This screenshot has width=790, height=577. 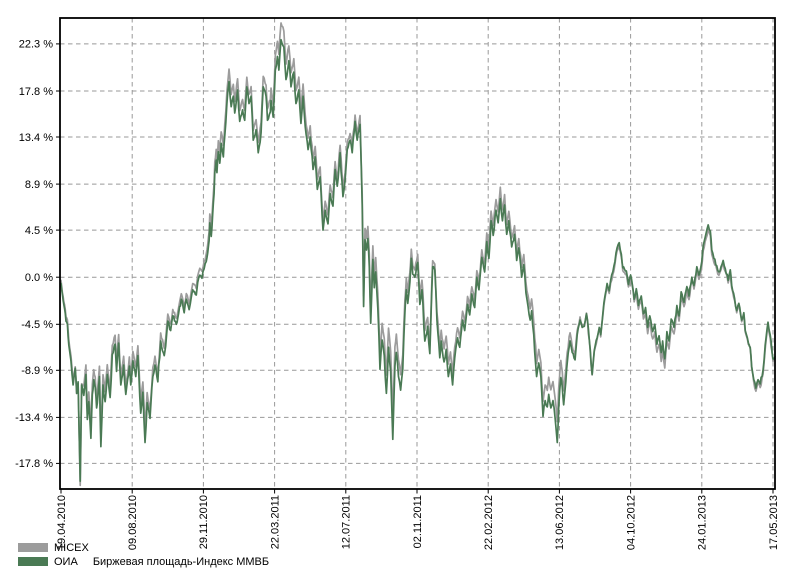 What do you see at coordinates (133, 522) in the screenshot?
I see `x-tick-label: 09.08.2010` at bounding box center [133, 522].